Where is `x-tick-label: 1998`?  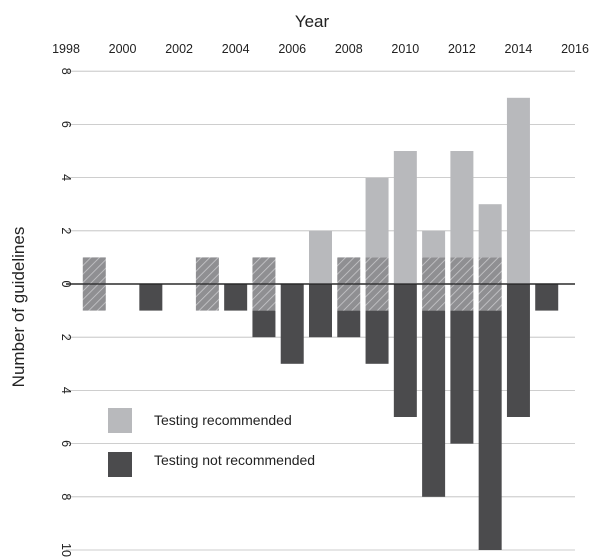 x-tick-label: 1998 is located at coordinates (66, 49).